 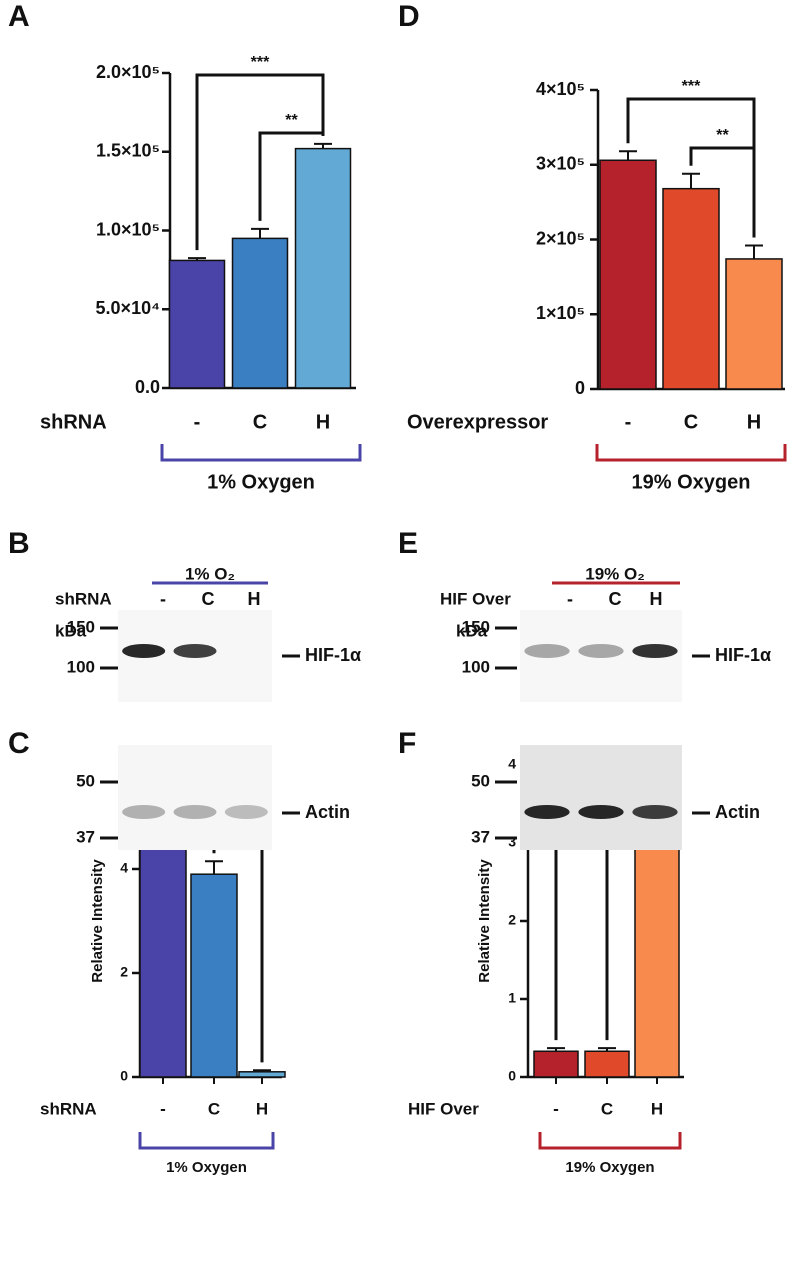 I want to click on y-tick-label: 1×10⁵, so click(x=560, y=313).